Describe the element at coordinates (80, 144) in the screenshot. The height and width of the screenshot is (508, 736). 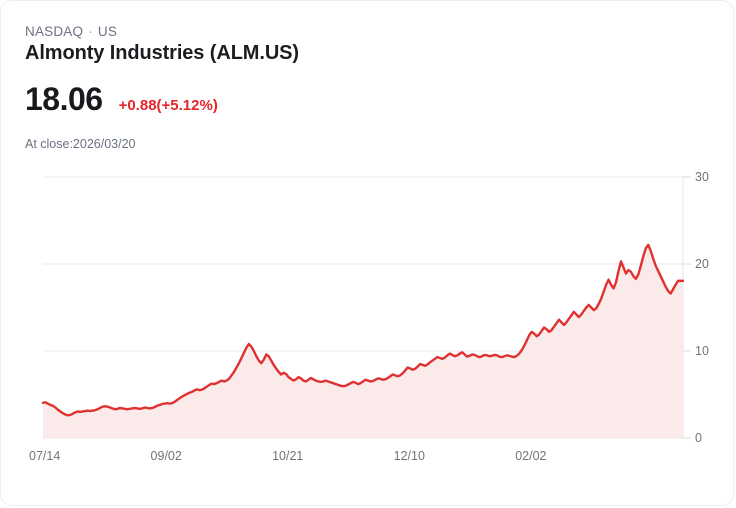
I see `market-status-note: At close:2026/03/20` at that location.